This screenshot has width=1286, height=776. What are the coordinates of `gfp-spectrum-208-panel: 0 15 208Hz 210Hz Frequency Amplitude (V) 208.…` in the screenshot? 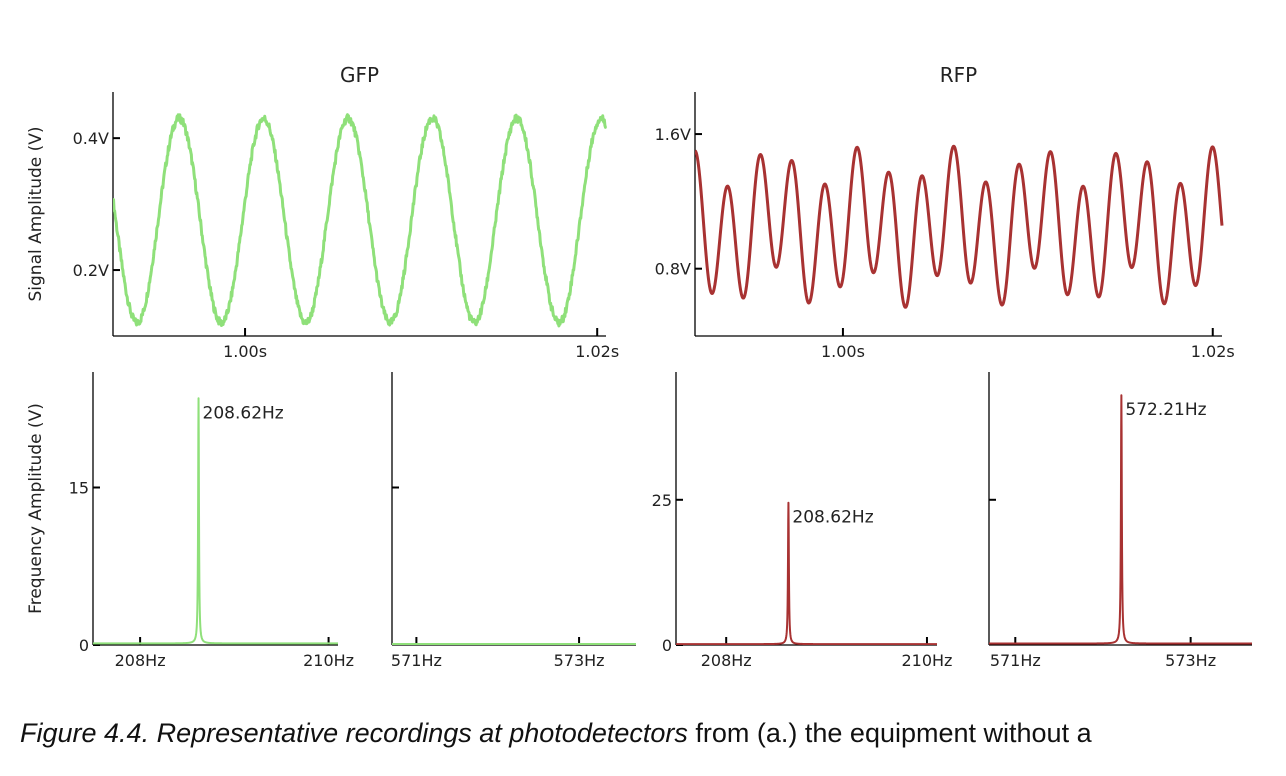 It's located at (190, 521).